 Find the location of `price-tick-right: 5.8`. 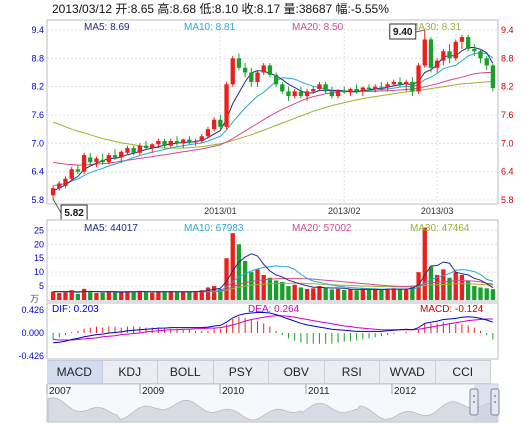

price-tick-right: 5.8 is located at coordinates (507, 200).